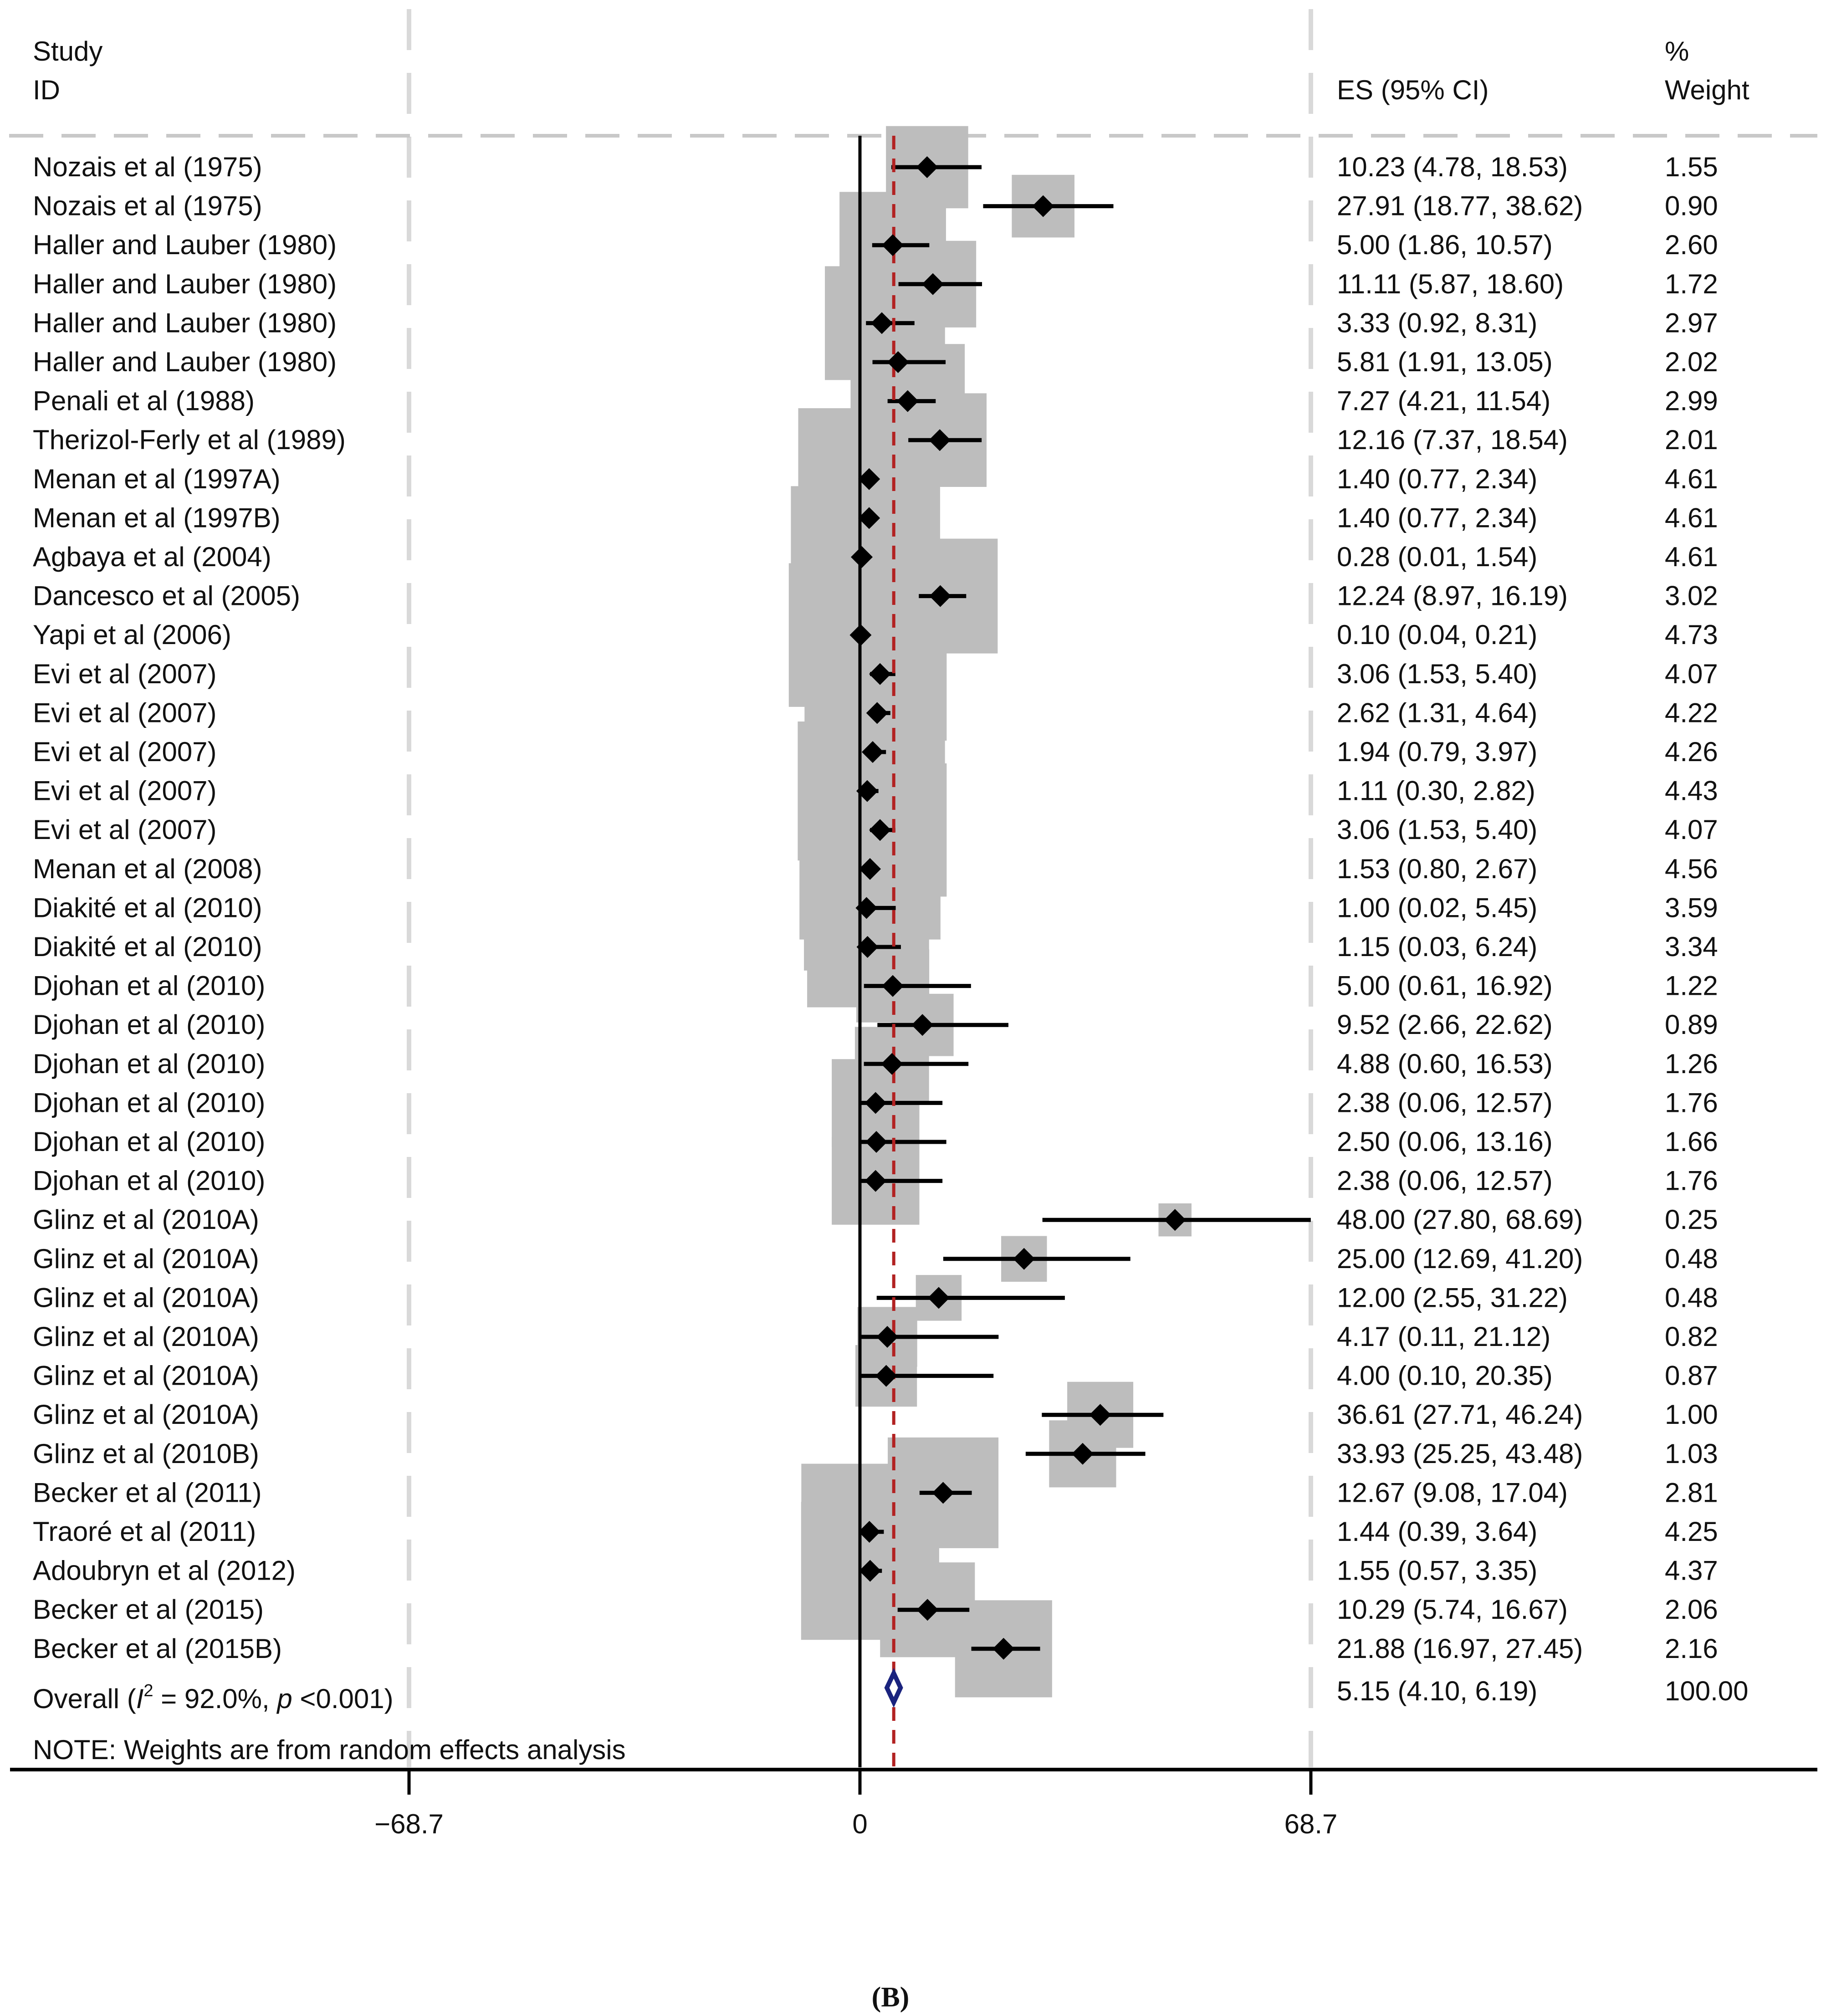  I want to click on study-name: Therizol-Ferly et al (1989), so click(189, 440).